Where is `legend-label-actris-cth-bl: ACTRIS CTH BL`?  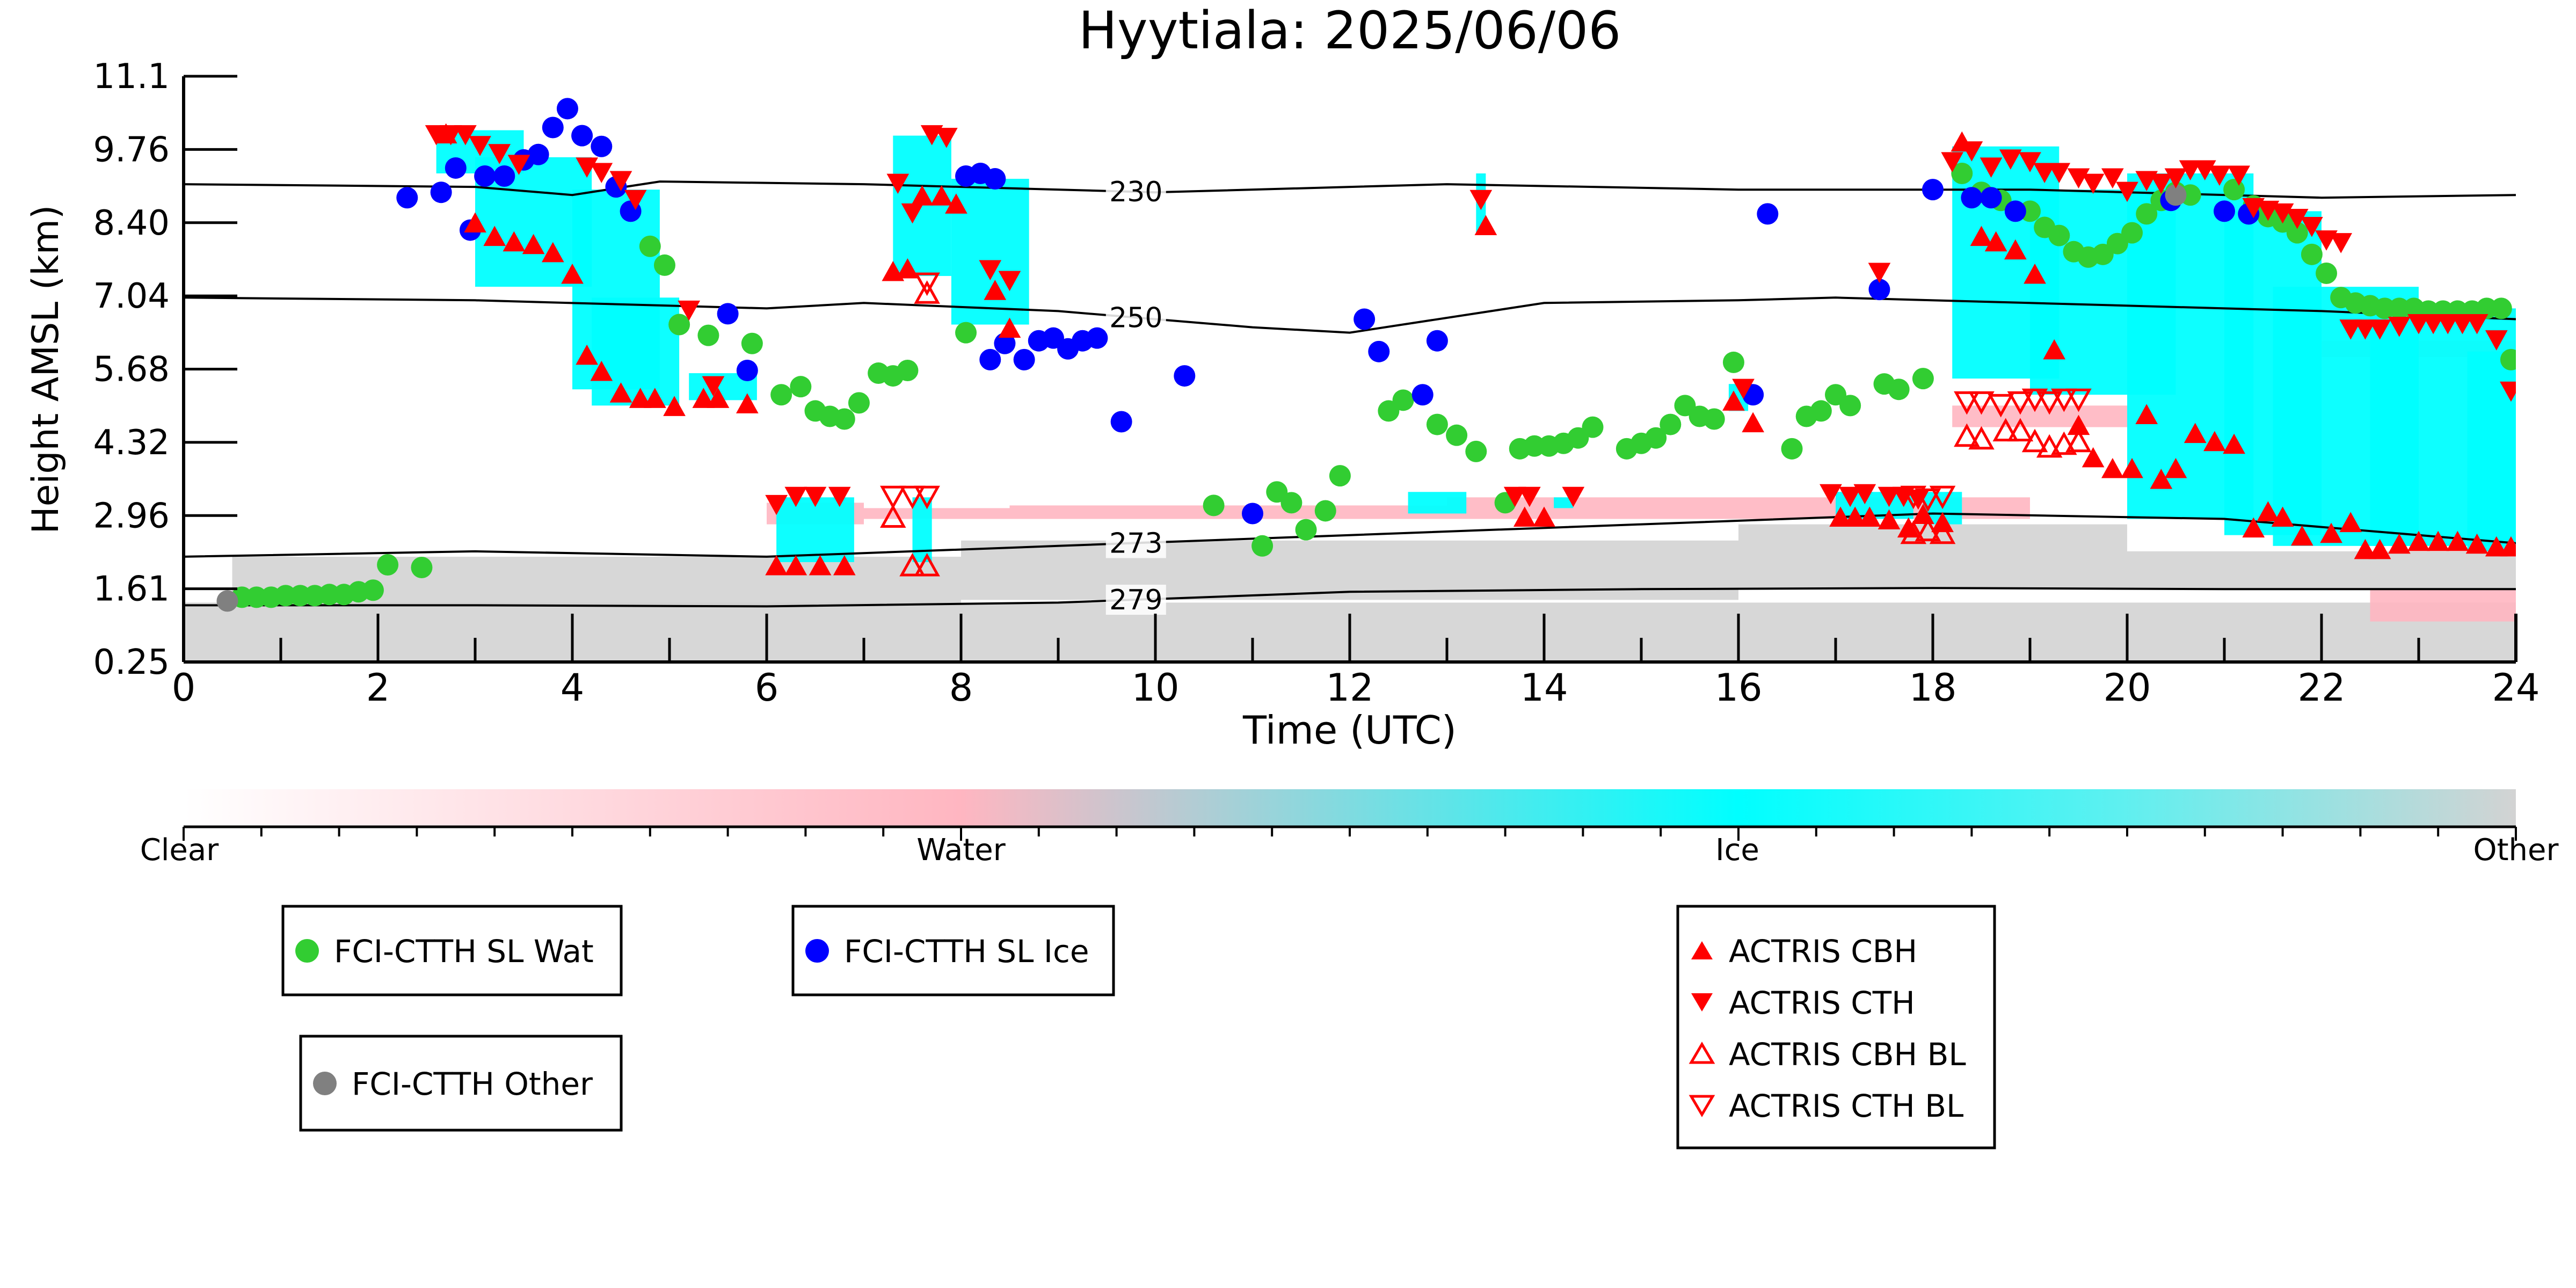
legend-label-actris-cth-bl: ACTRIS CTH BL is located at coordinates (1846, 1106).